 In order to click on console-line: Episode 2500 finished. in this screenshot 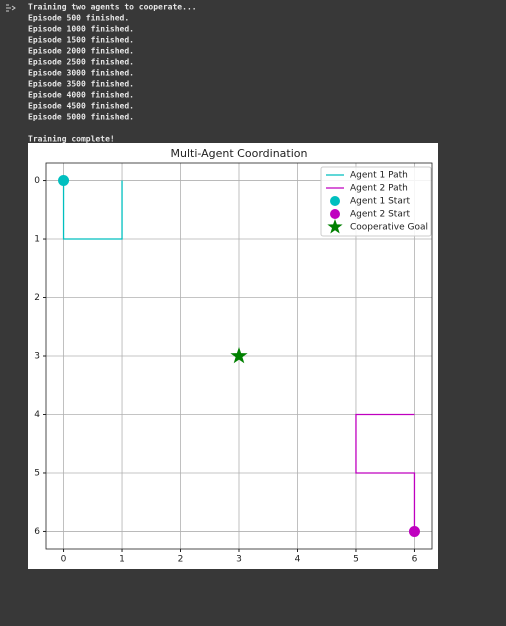, I will do `click(81, 62)`.